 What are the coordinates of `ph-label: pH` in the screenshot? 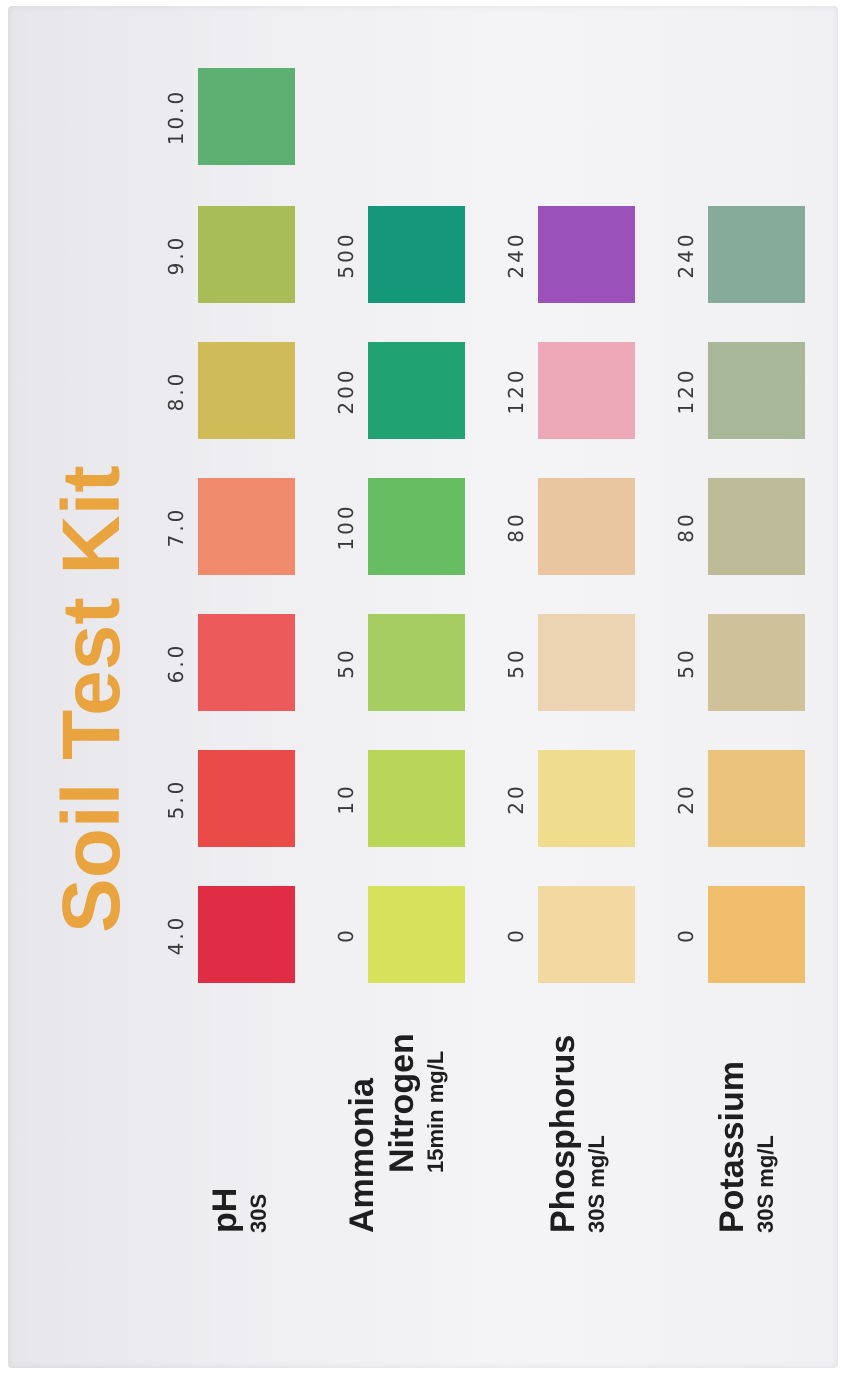 It's located at (225, 1210).